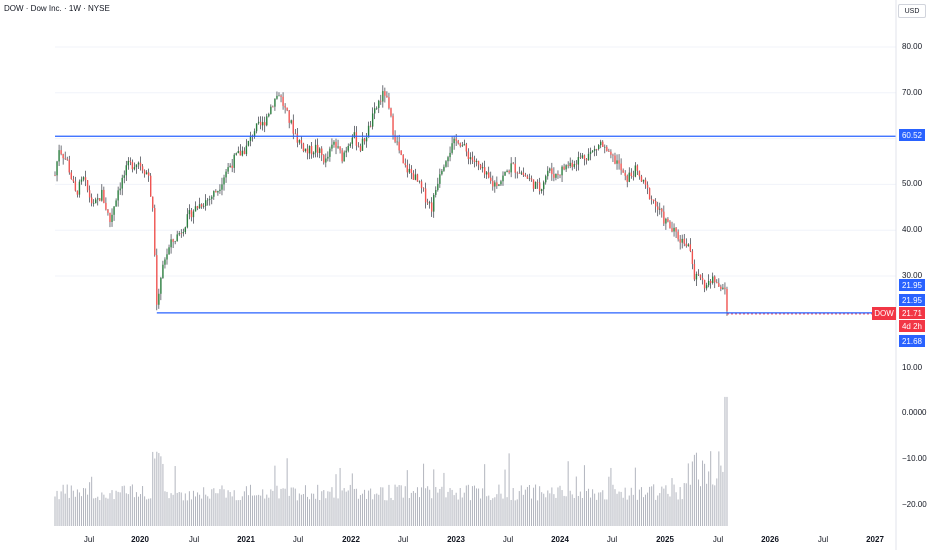 The width and height of the screenshot is (932, 550). I want to click on currency-button: USD, so click(912, 11).